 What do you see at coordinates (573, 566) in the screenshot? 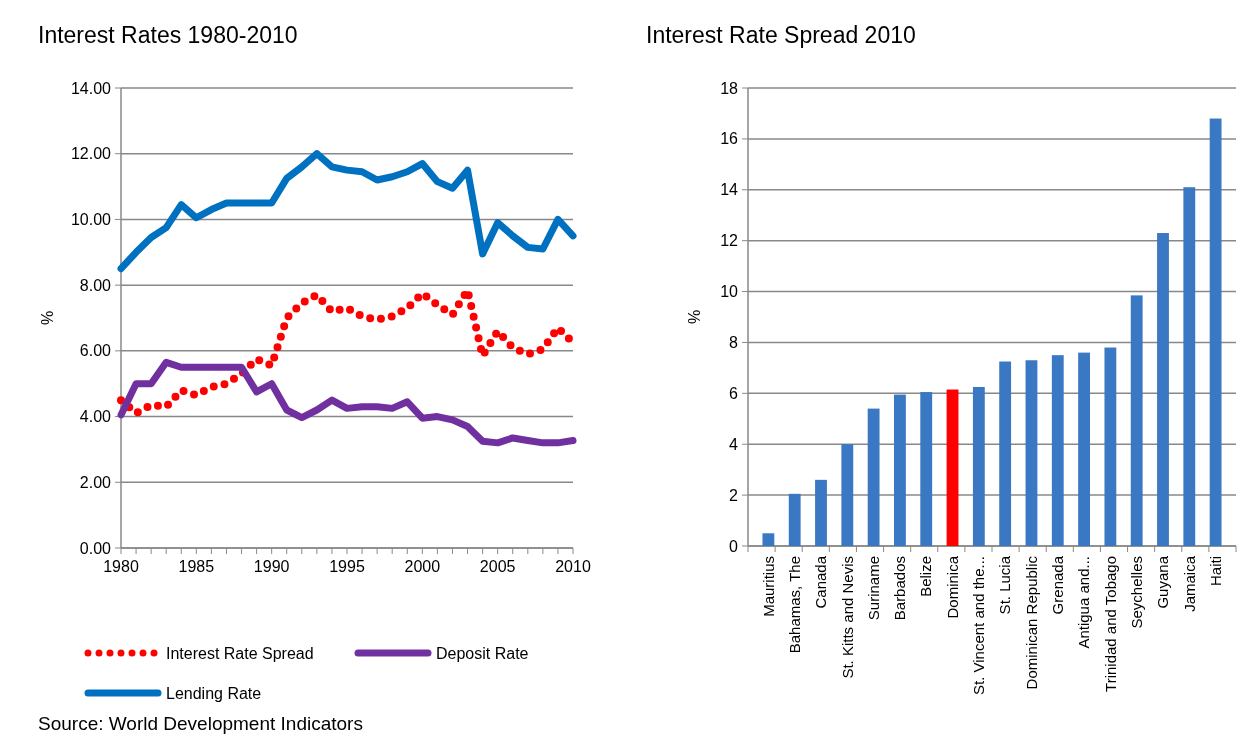
I see `x-tick-label: 2010` at bounding box center [573, 566].